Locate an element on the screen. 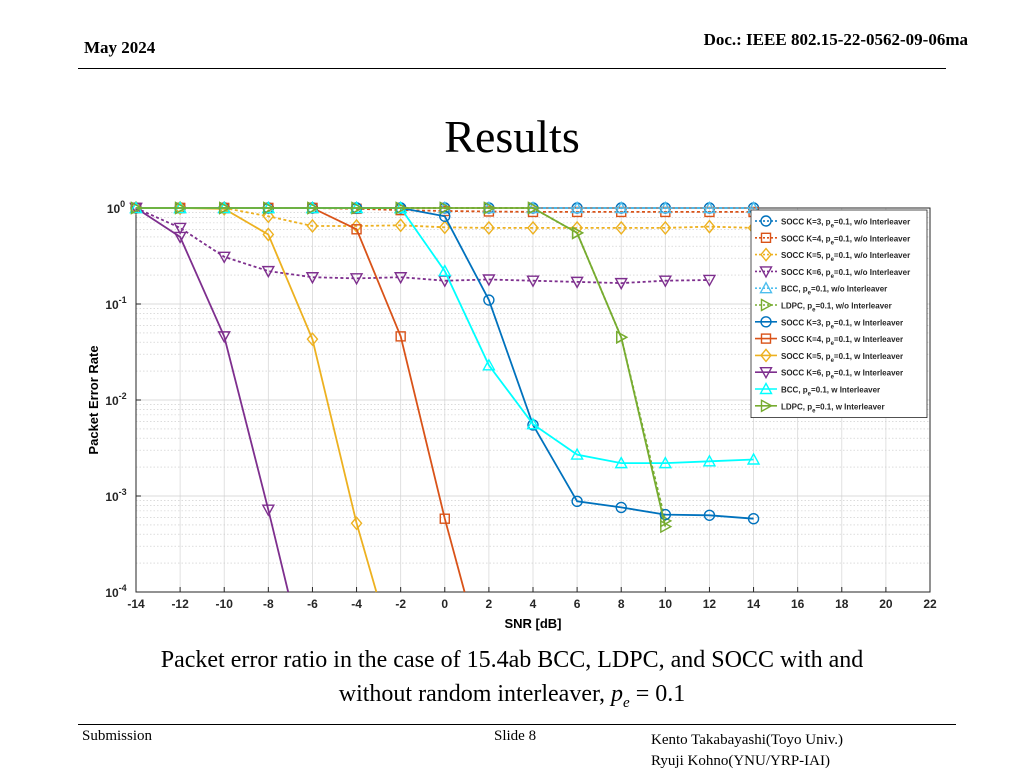  legend-entry: SOCC K=6, pe=0.1, w/o Interleaver is located at coordinates (845, 274).